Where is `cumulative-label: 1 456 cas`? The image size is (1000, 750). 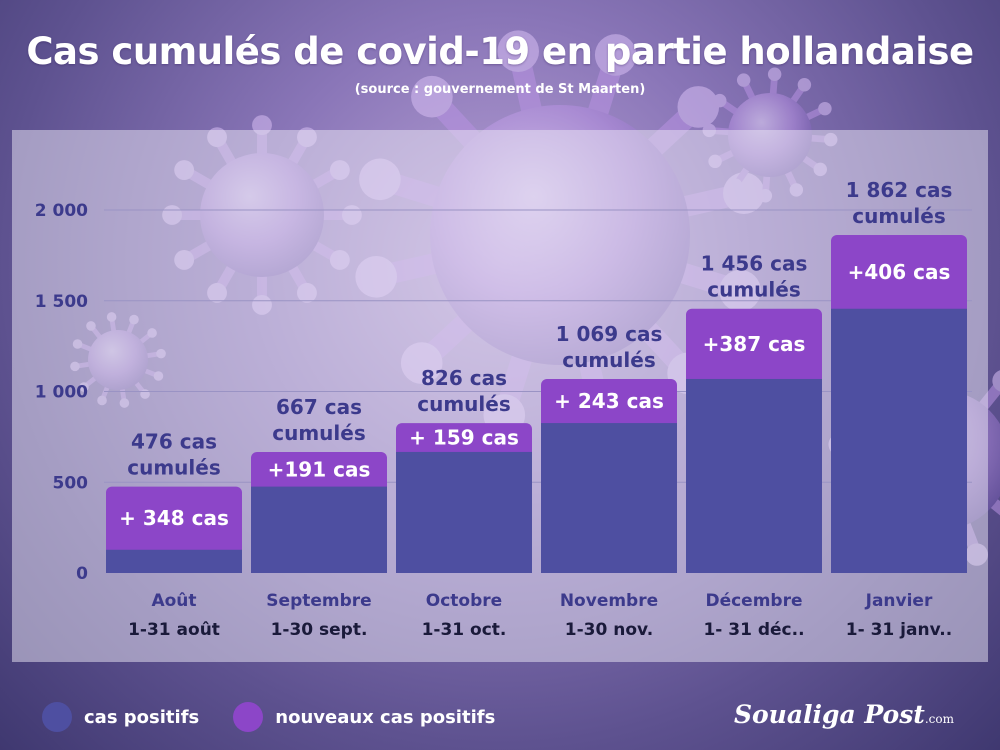 cumulative-label: 1 456 cas is located at coordinates (754, 264).